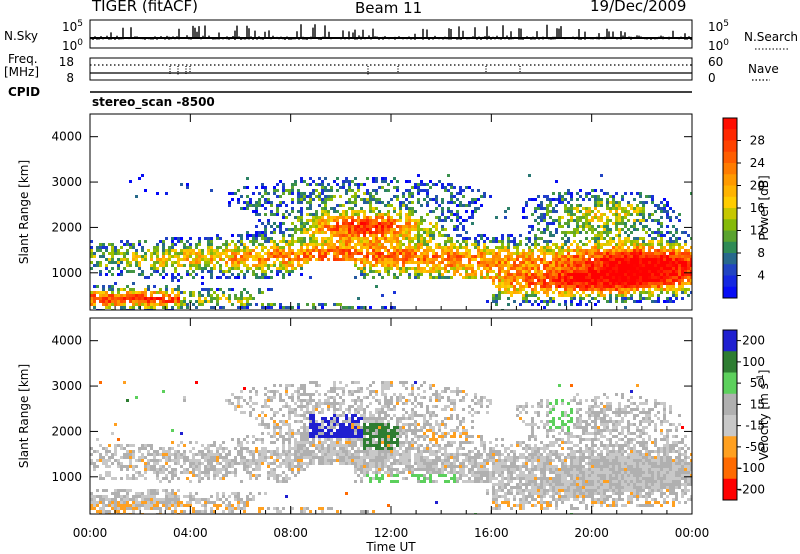 The height and width of the screenshot is (554, 800). What do you see at coordinates (66, 386) in the screenshot?
I see `velocity-y-tick-label: 3000` at bounding box center [66, 386].